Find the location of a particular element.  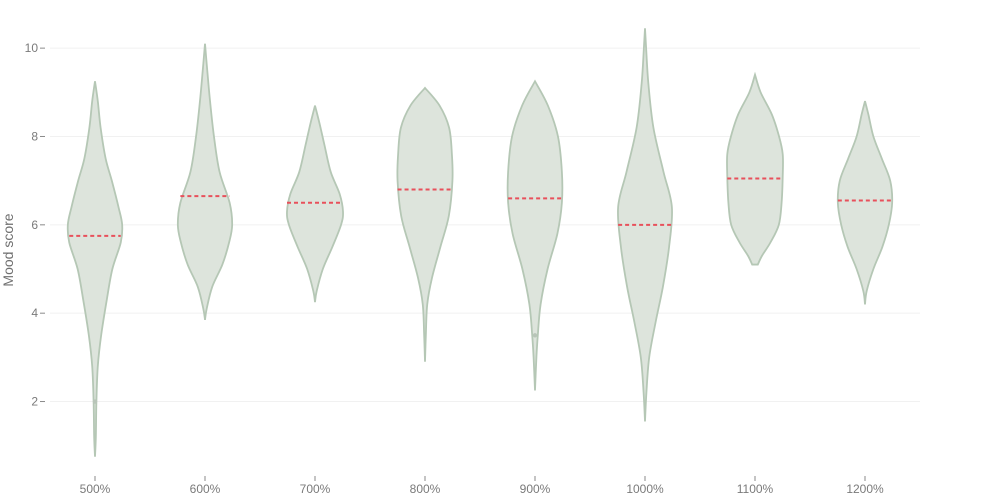

x-tick-label-1100%: 1100% is located at coordinates (755, 489).